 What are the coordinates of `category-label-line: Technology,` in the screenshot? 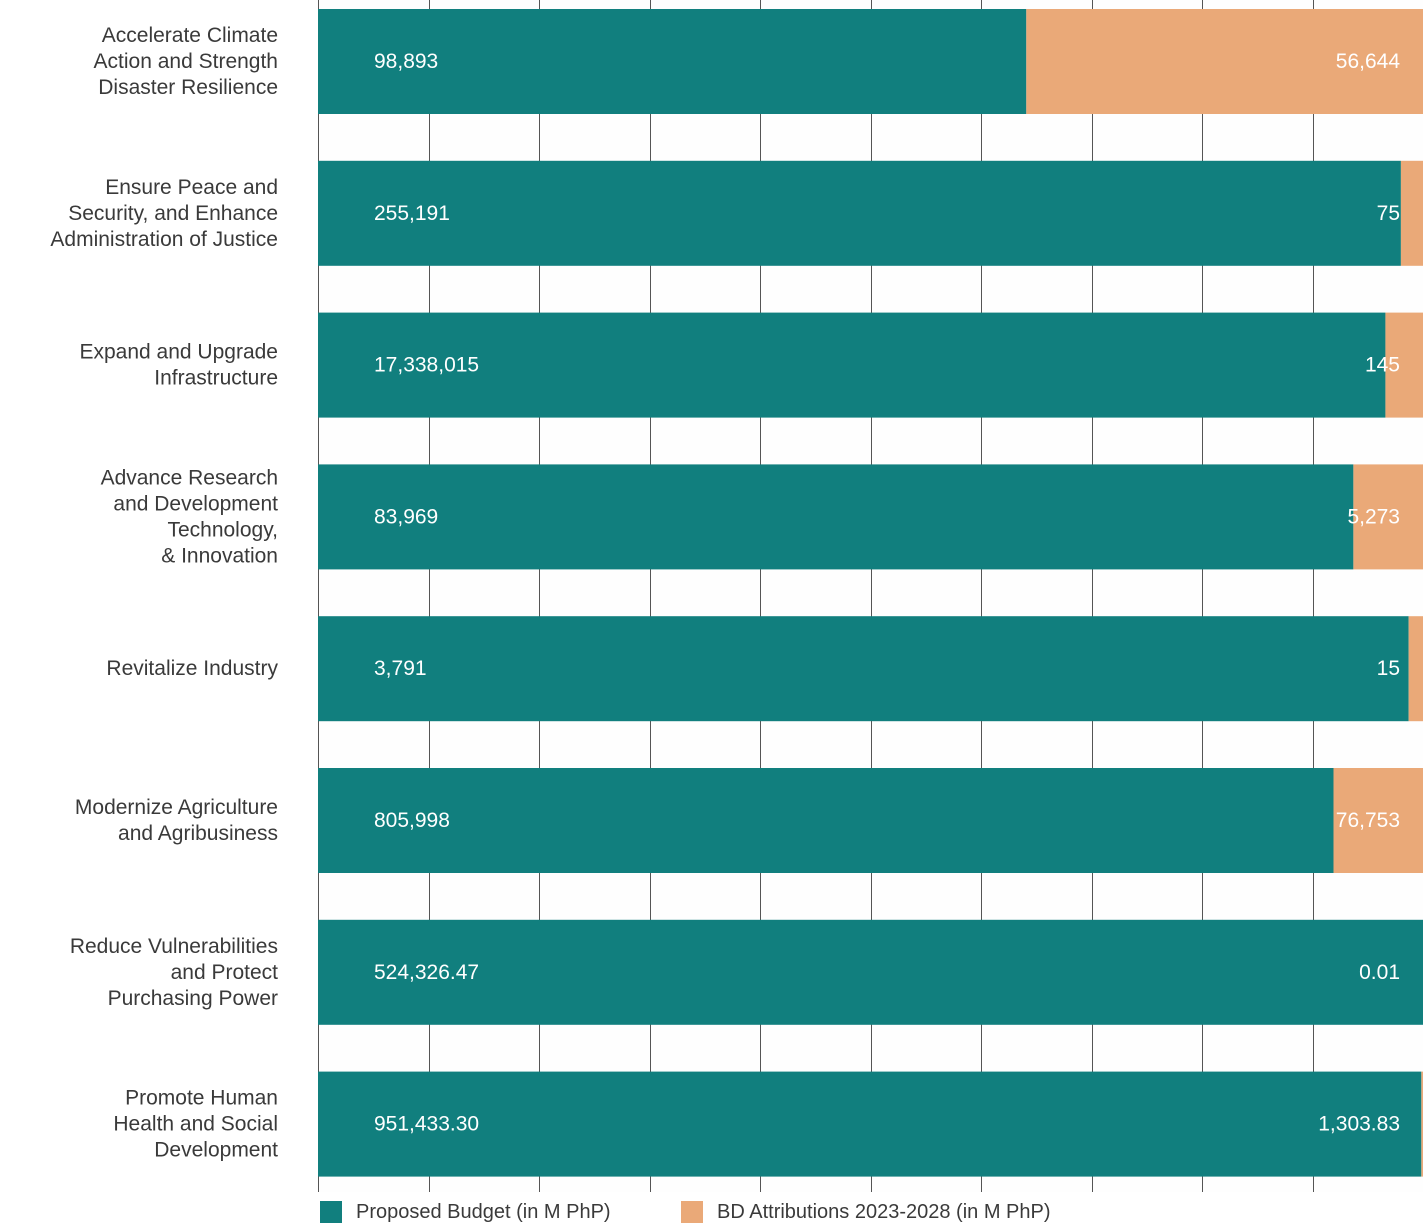 It's located at (222, 529).